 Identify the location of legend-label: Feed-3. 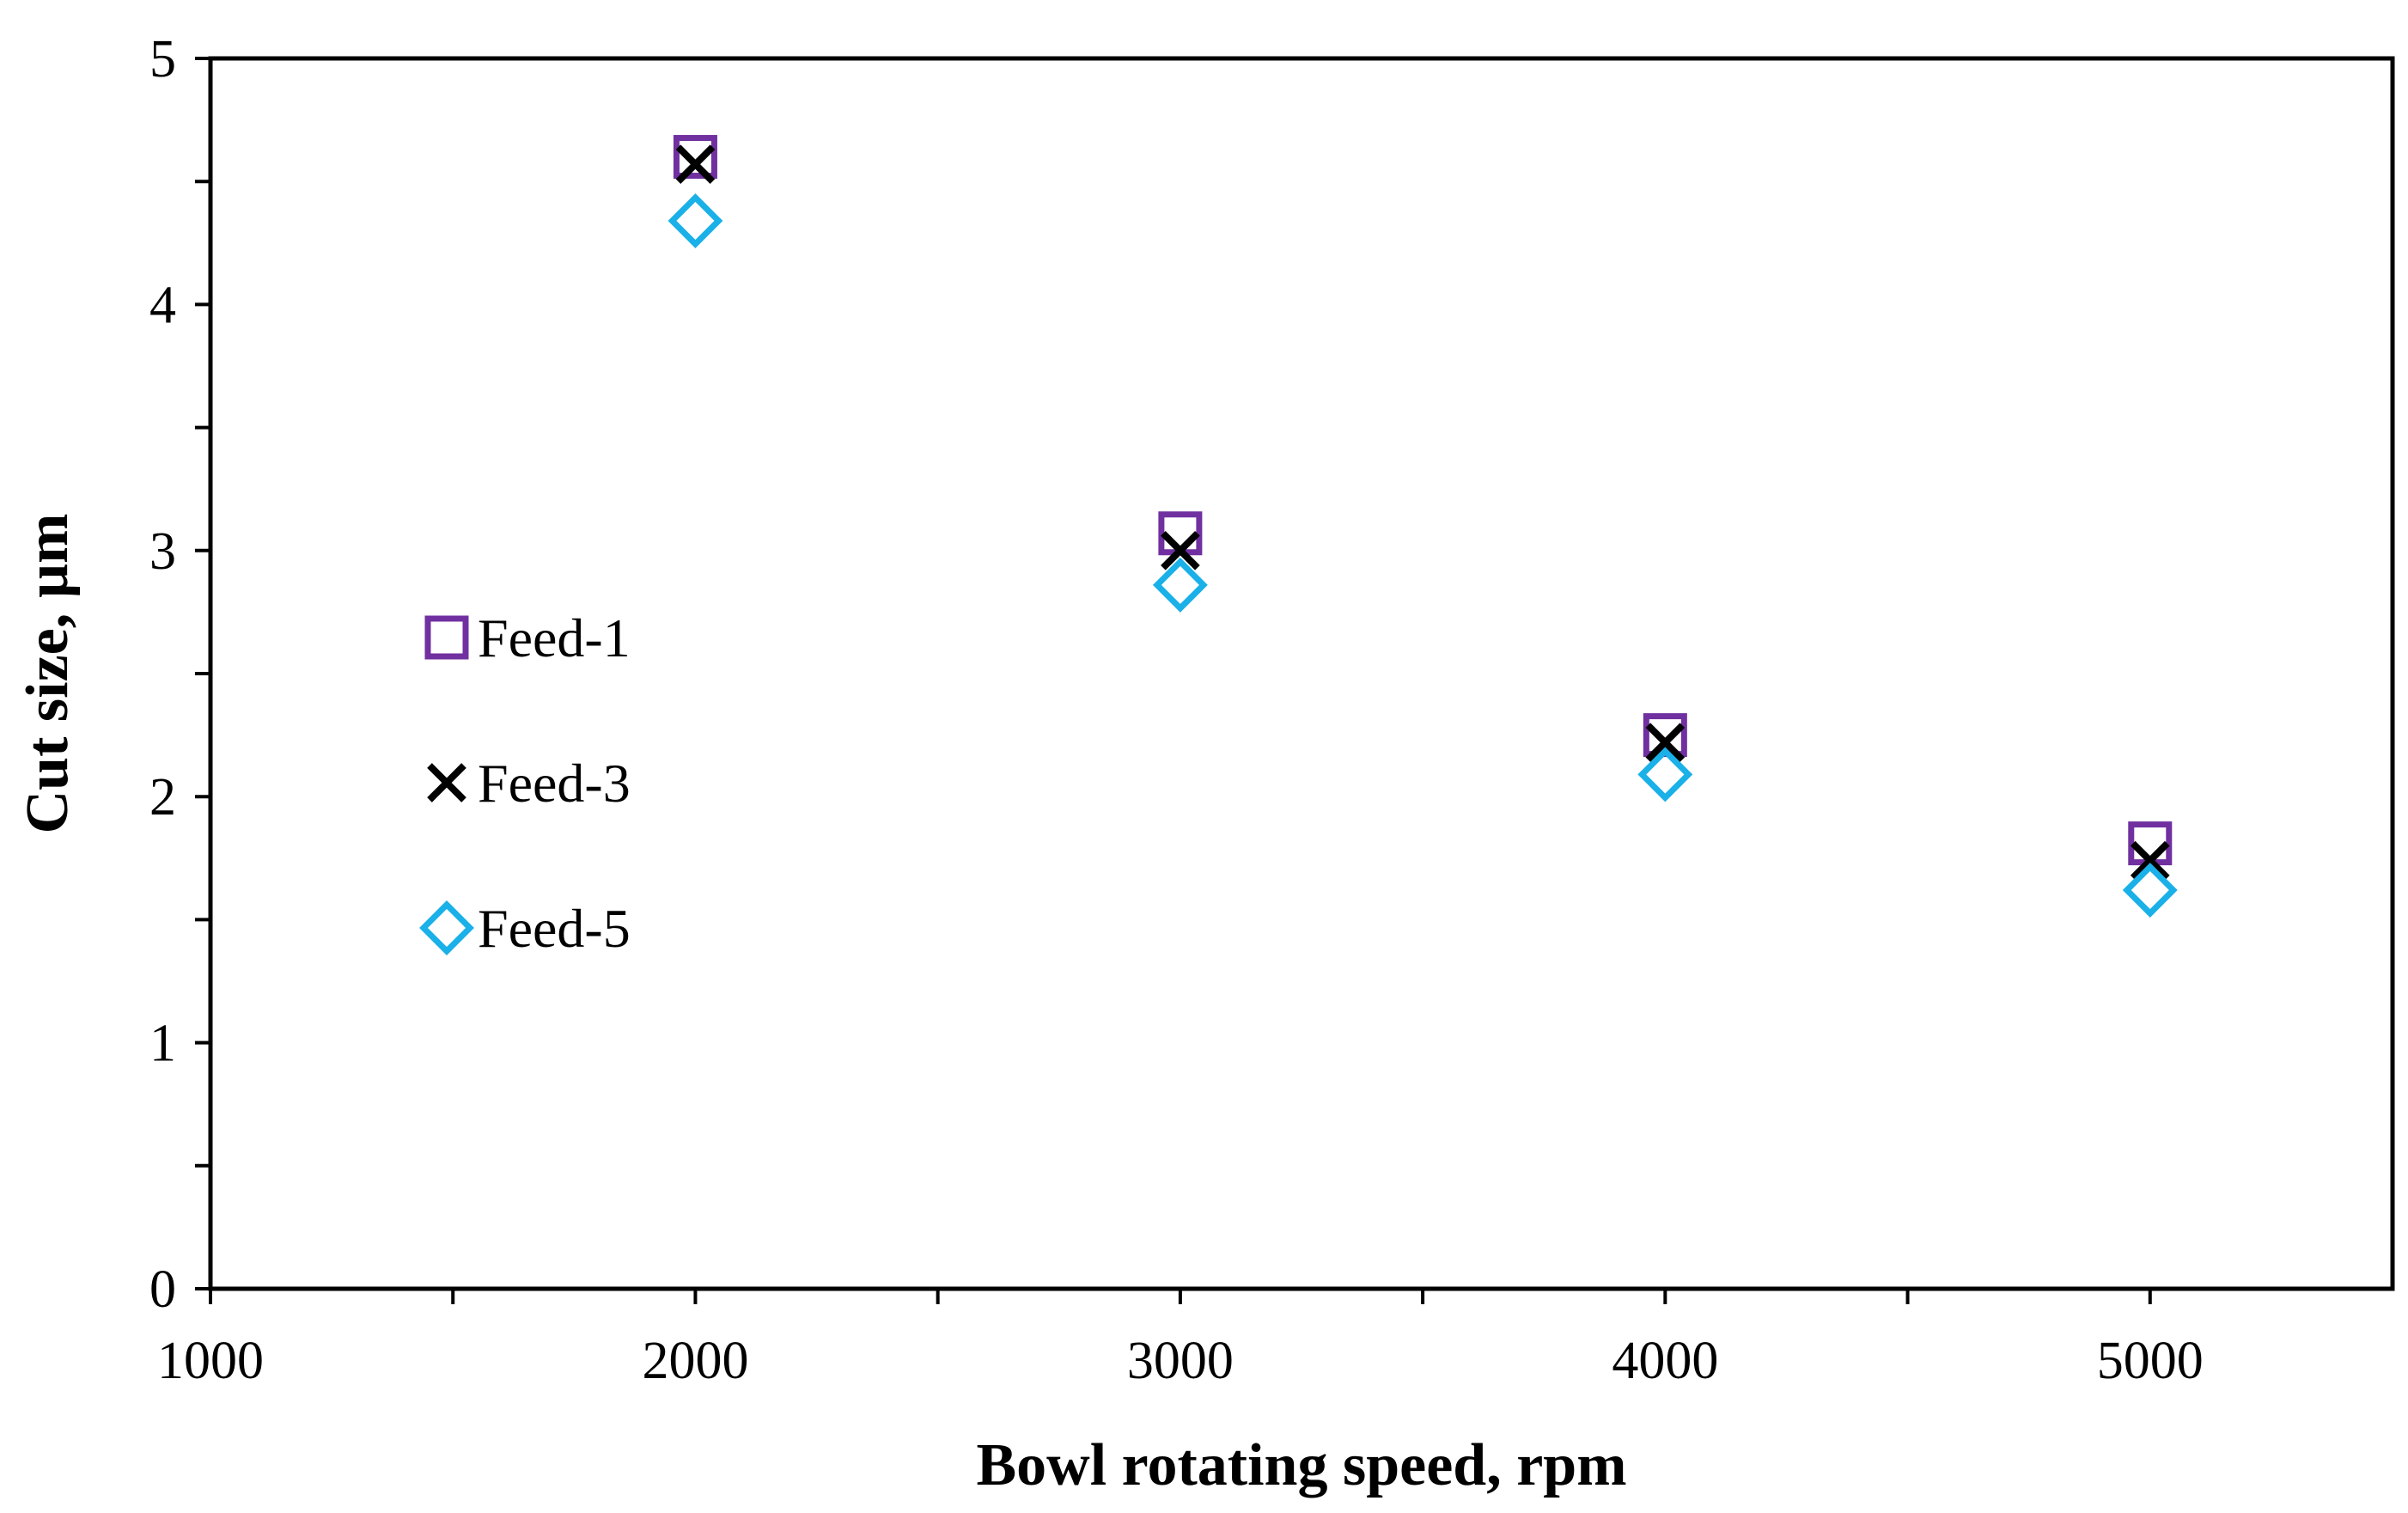
(554, 783).